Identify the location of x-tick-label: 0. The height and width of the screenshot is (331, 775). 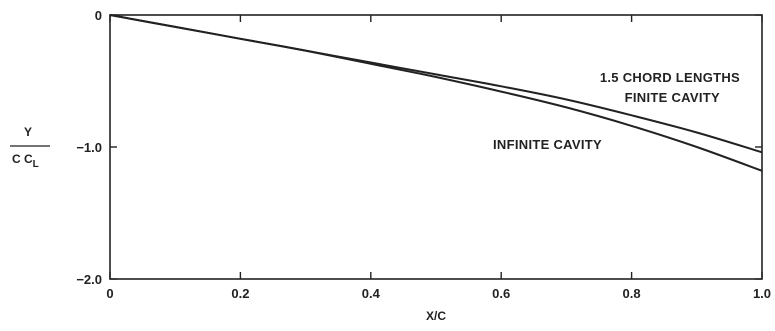
(109, 293).